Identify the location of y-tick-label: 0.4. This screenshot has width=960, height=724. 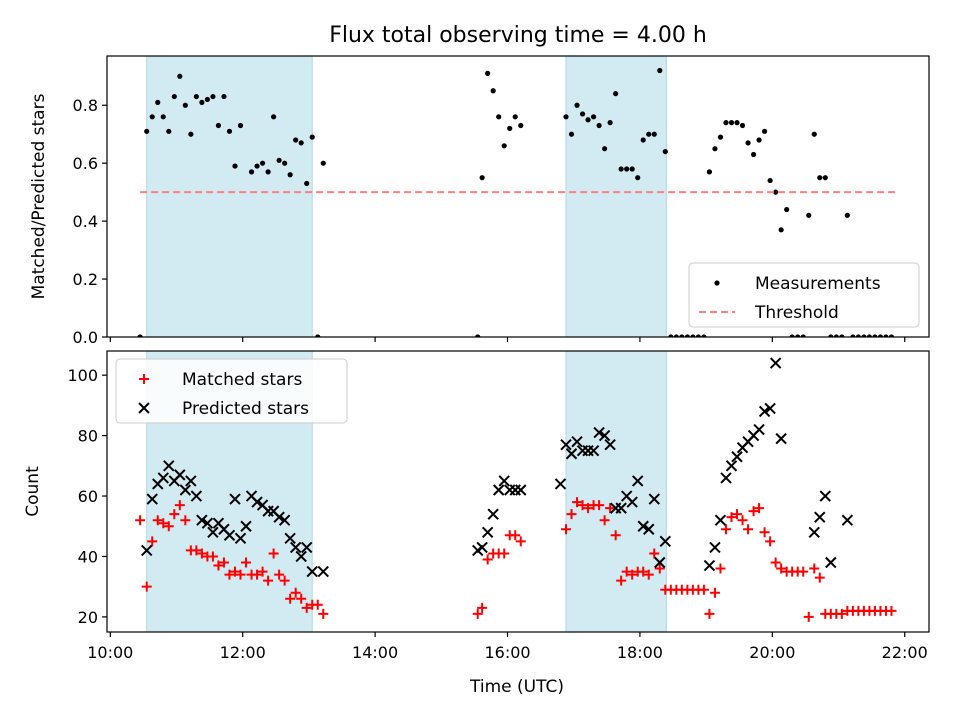
(85, 221).